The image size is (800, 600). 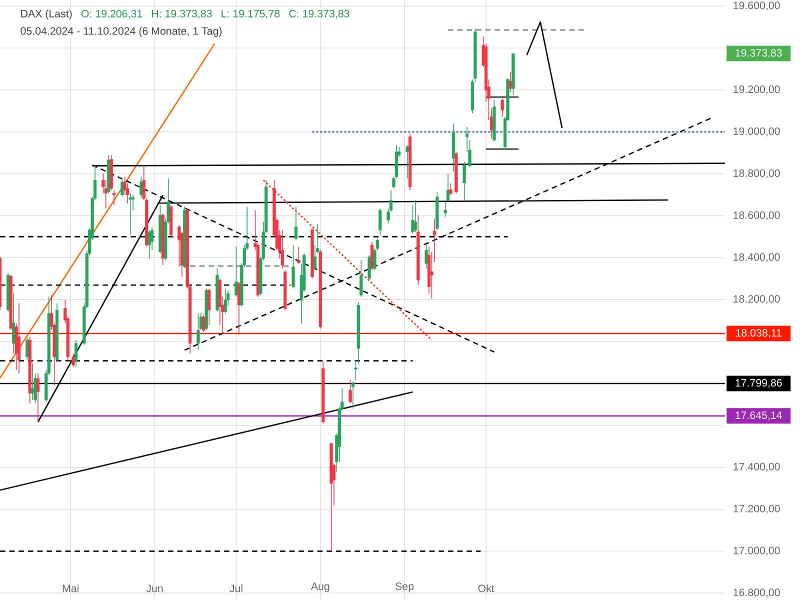 I want to click on text: 19.373,83, so click(x=759, y=53).